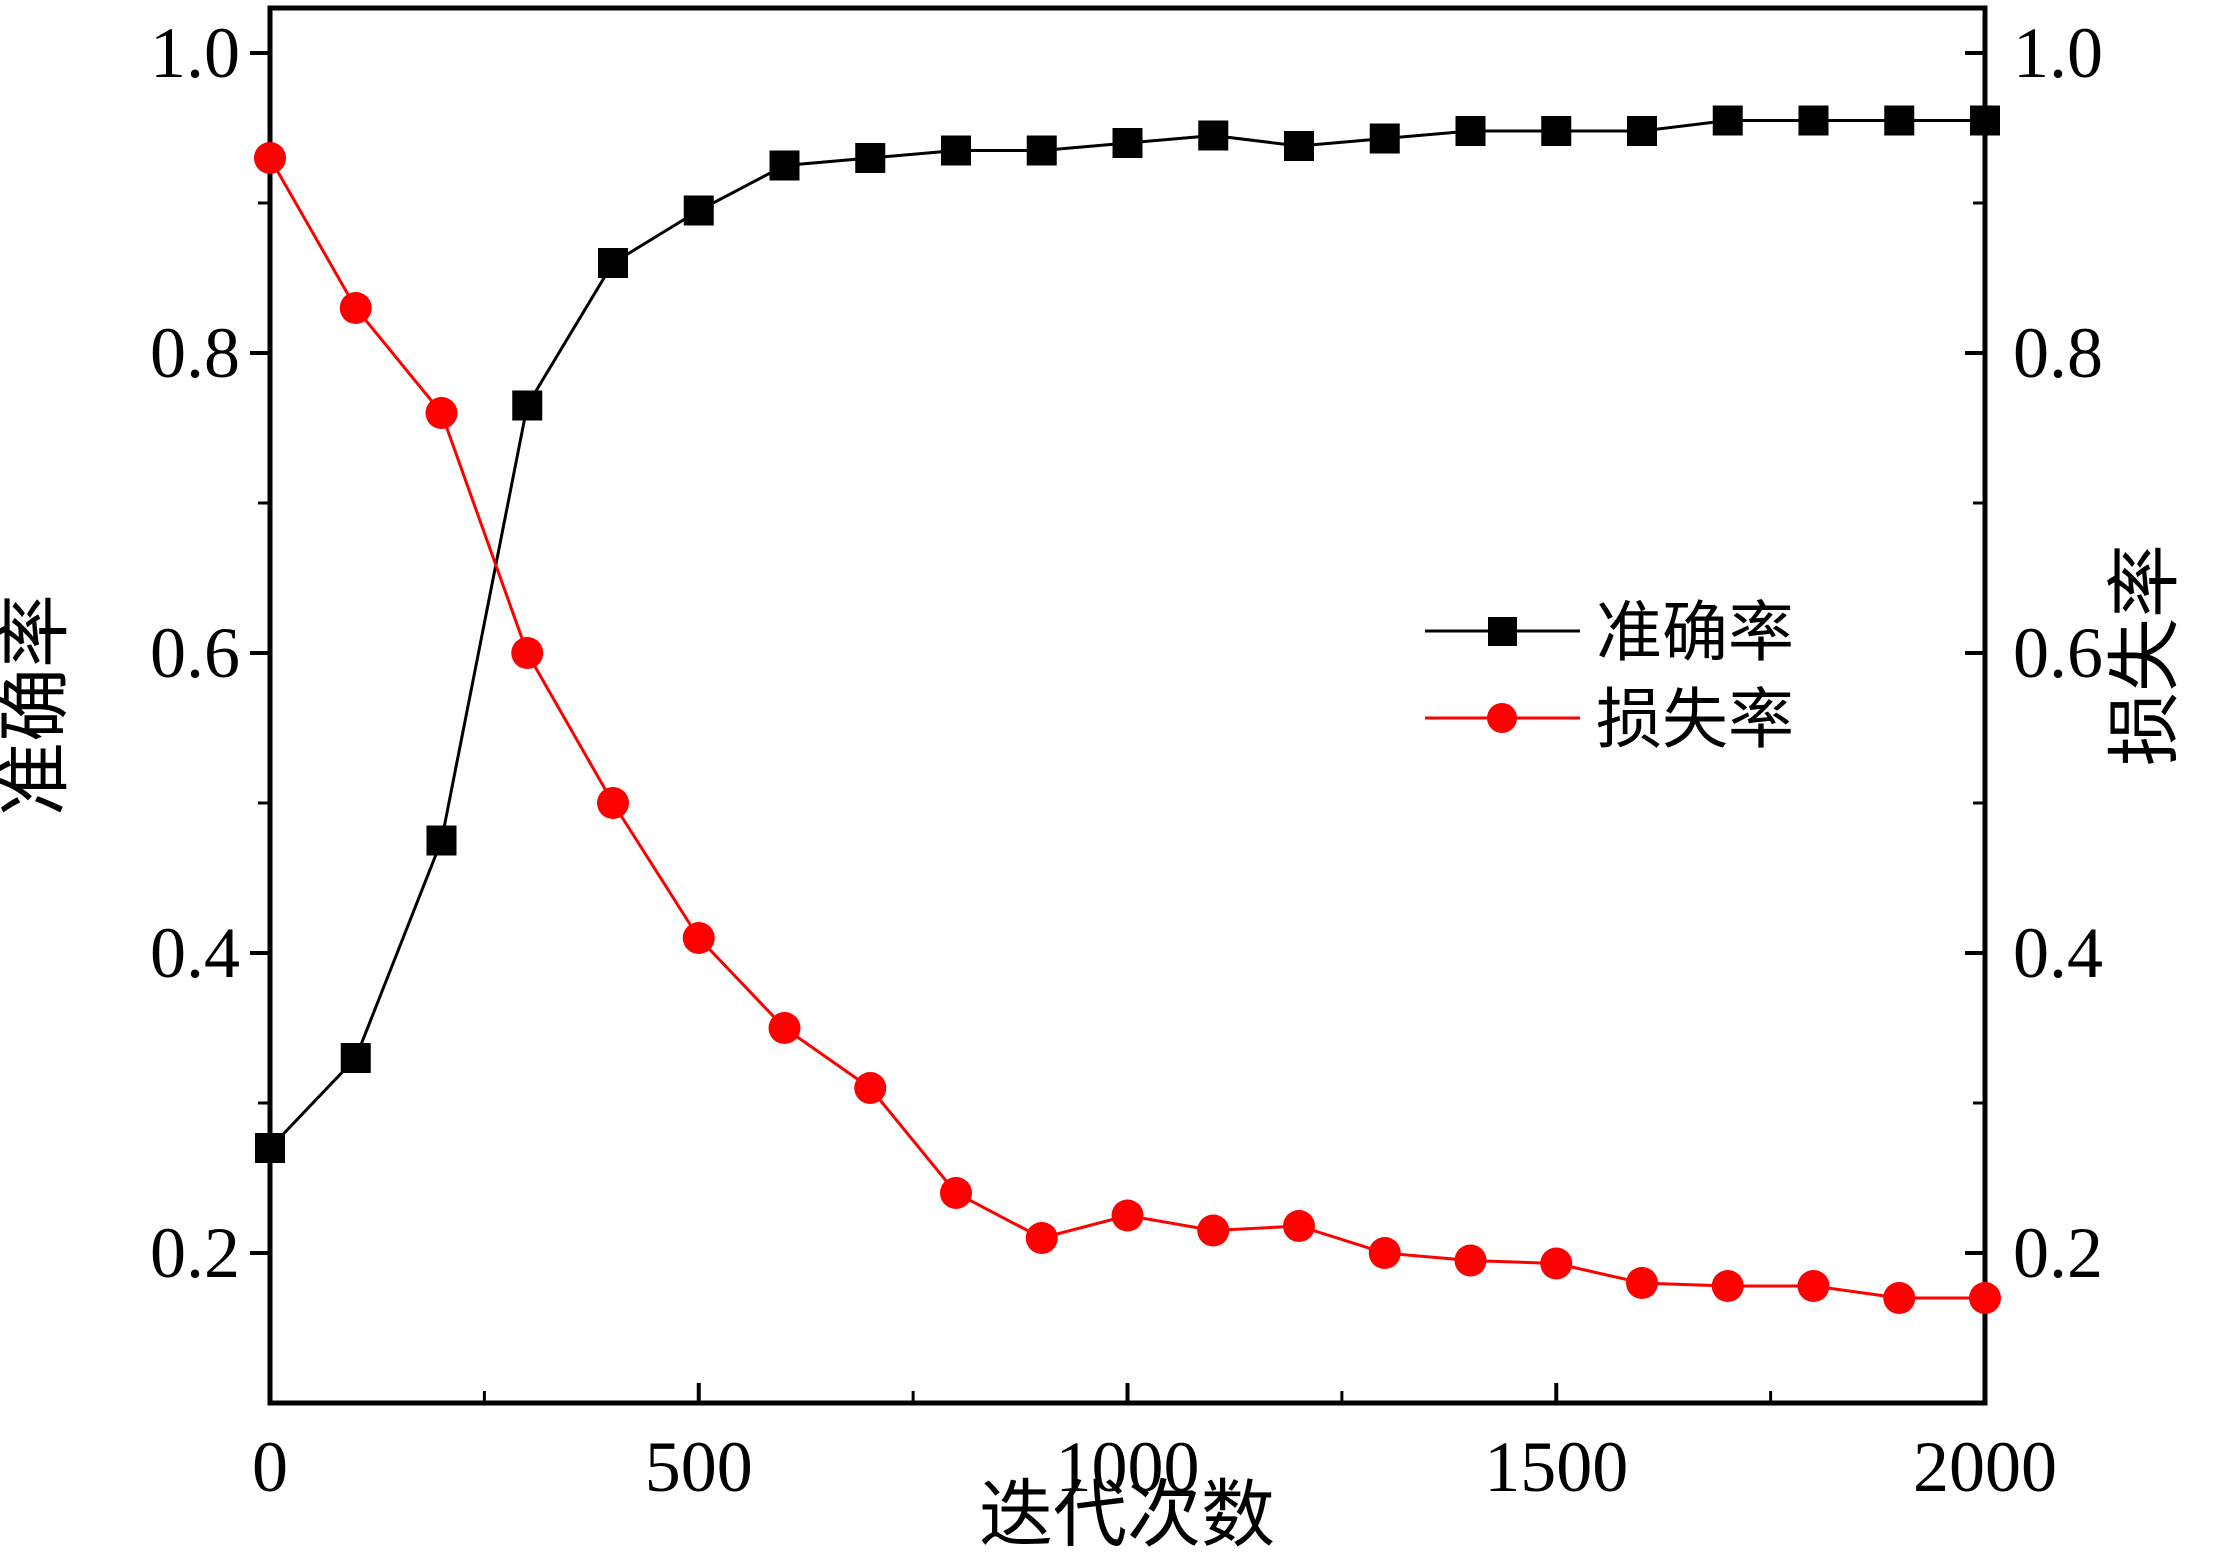  I want to click on y-tick-label-left: 0.4, so click(195, 953).